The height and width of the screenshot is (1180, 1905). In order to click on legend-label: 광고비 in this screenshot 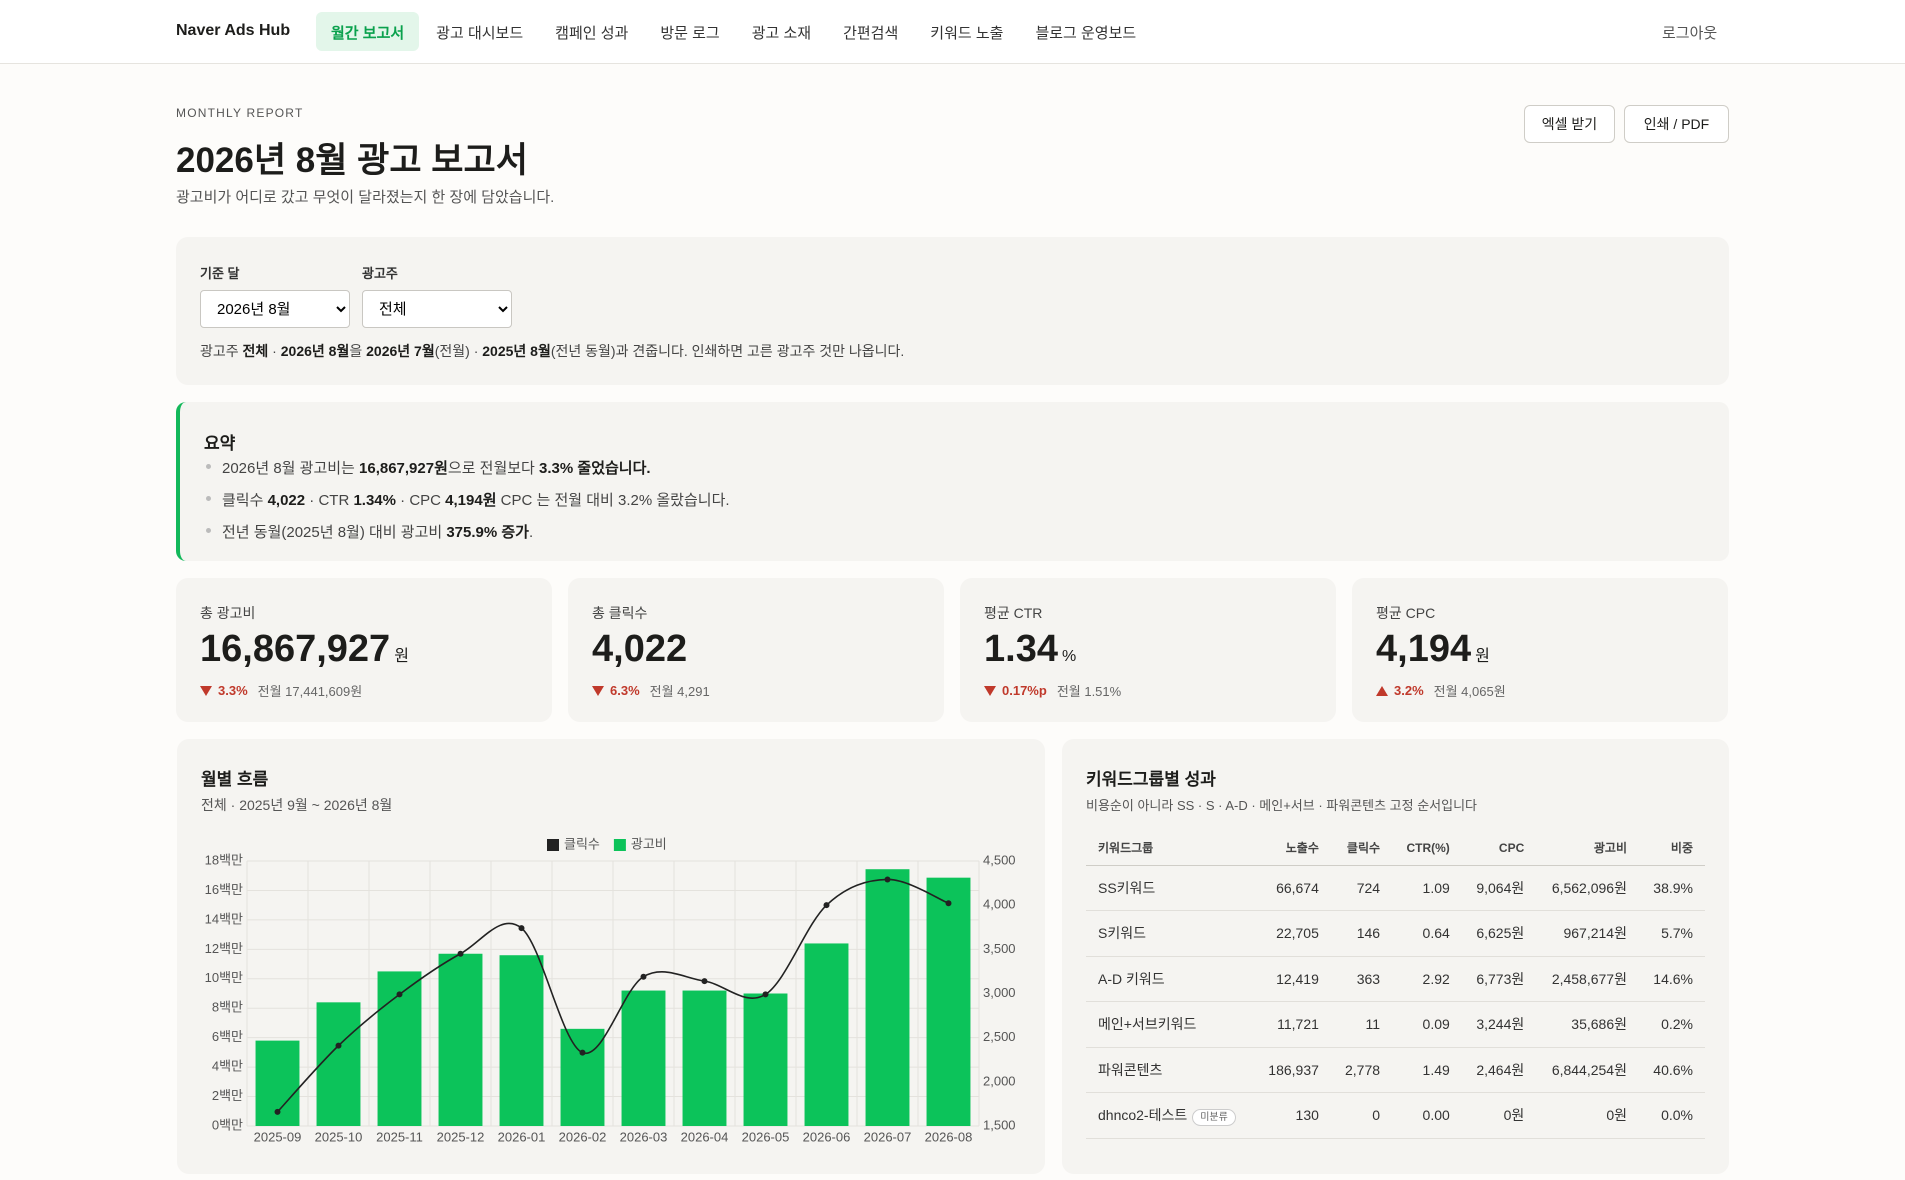, I will do `click(649, 843)`.